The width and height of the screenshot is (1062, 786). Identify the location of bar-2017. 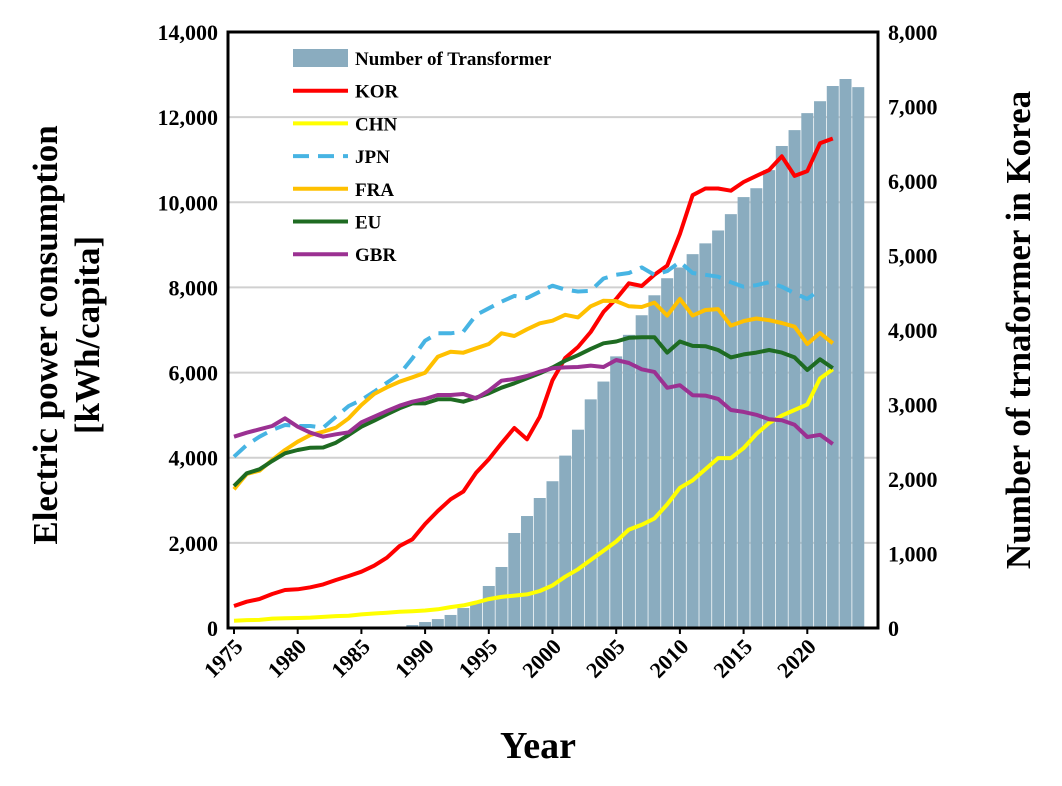
(769, 399).